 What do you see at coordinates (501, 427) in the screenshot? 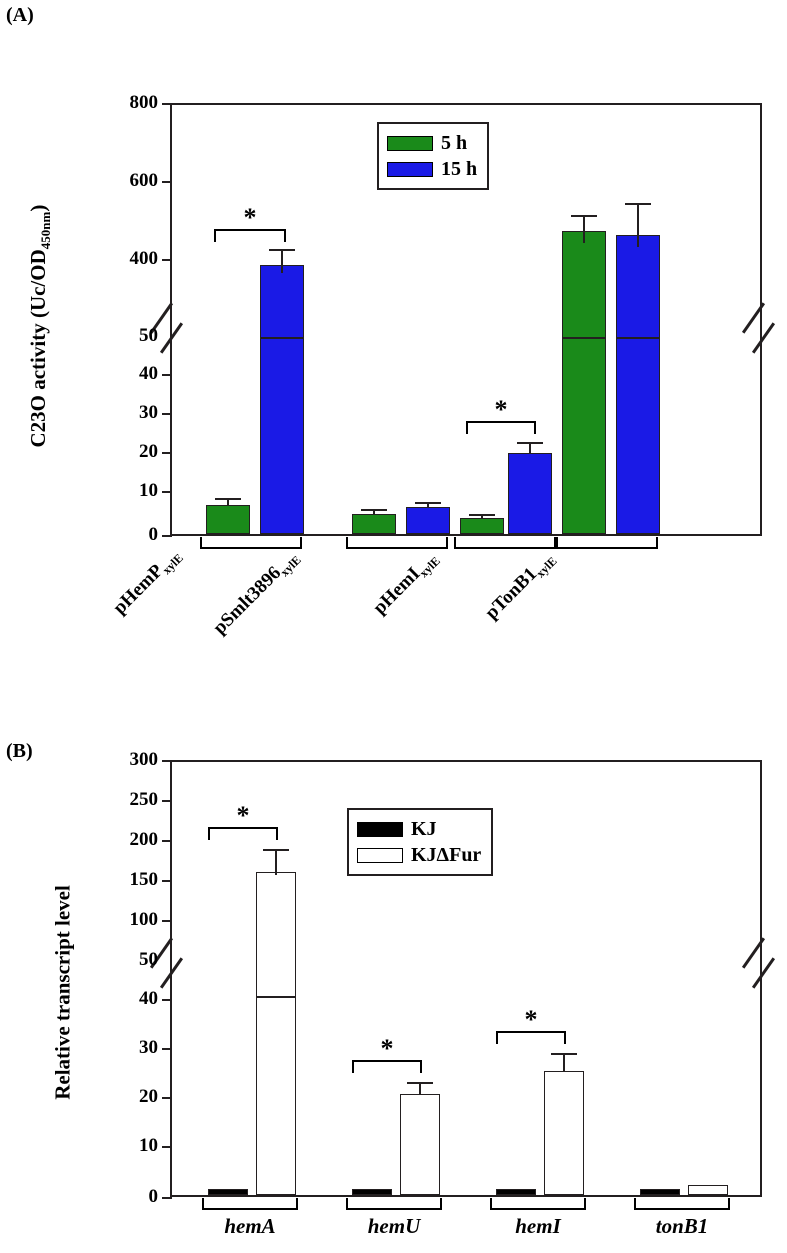
I see `significance-bracket-pHemI` at bounding box center [501, 427].